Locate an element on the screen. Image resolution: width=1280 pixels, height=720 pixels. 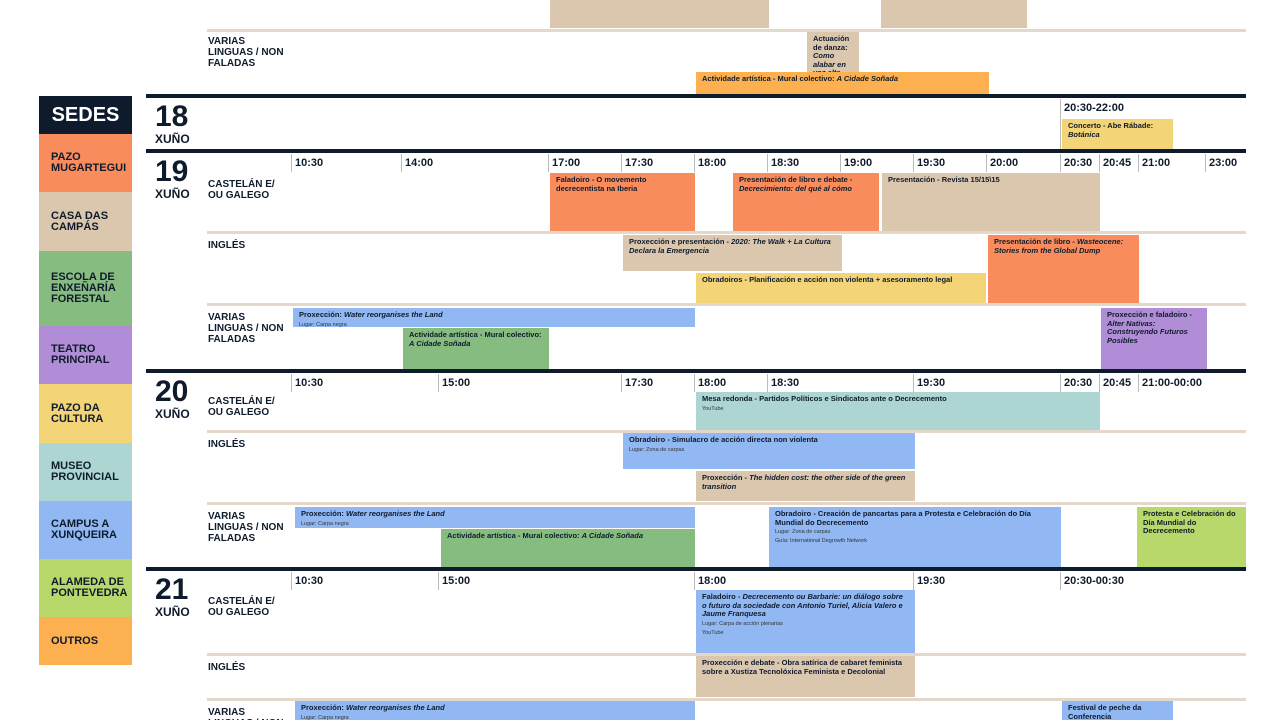
legend-item: CAMPUS A XUNQUEIRA is located at coordinates (85, 530).